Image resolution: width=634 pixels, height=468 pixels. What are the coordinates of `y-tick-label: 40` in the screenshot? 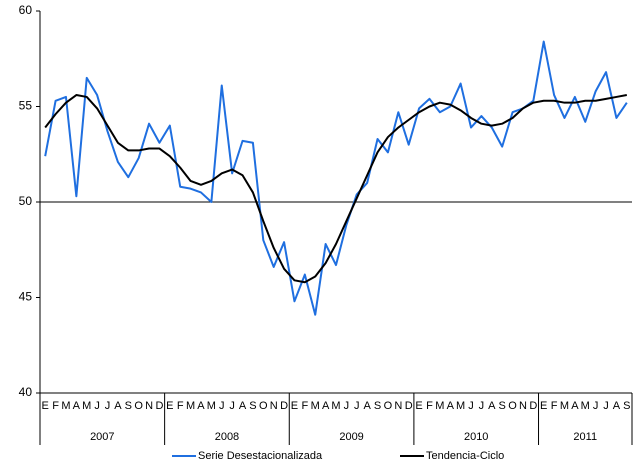 It's located at (26, 392).